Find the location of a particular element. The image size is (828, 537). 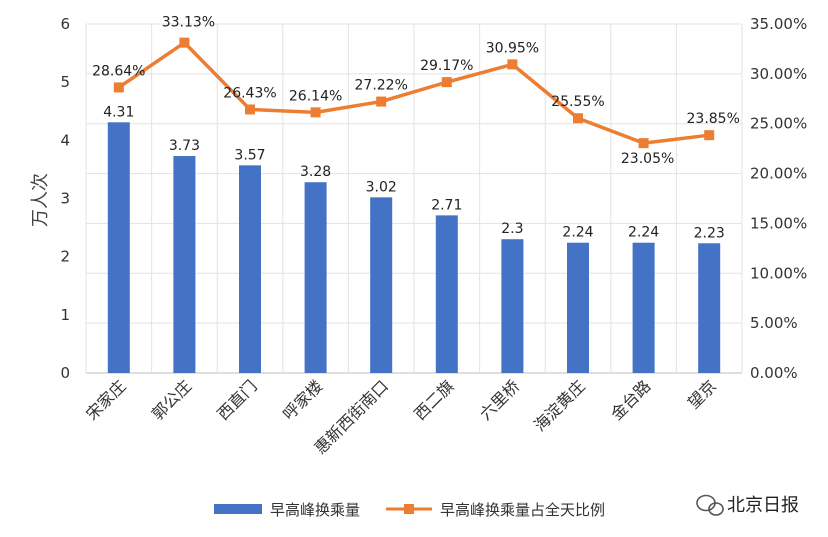

y-tick-label: 3 is located at coordinates (65, 199).